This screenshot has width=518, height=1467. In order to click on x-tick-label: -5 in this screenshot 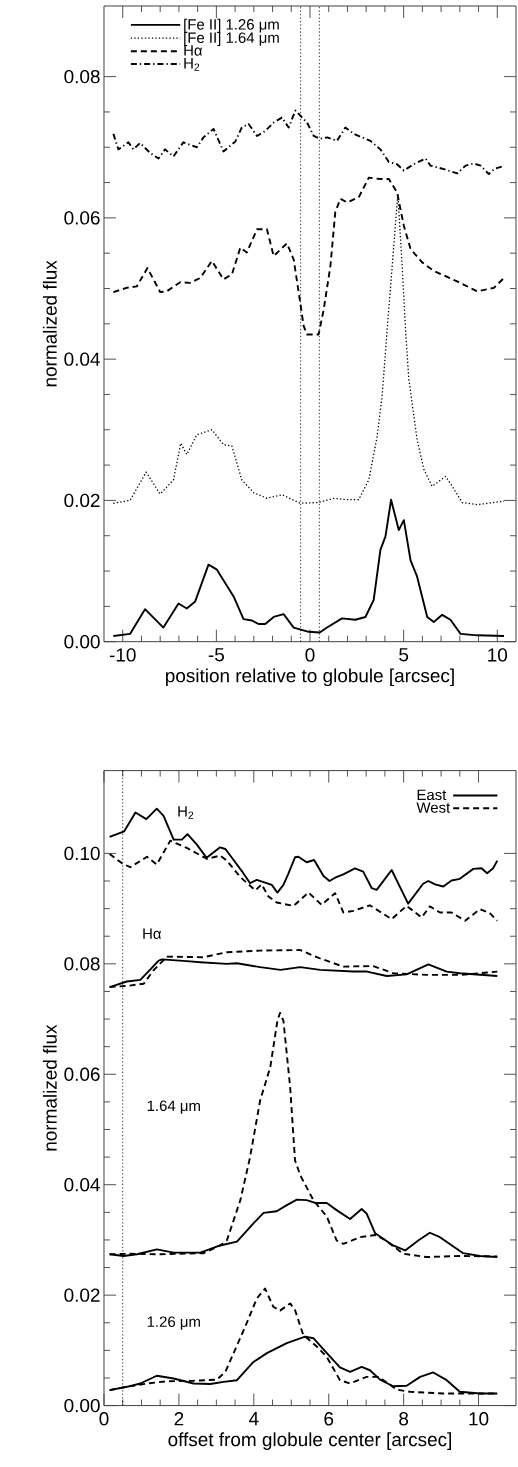, I will do `click(216, 655)`.